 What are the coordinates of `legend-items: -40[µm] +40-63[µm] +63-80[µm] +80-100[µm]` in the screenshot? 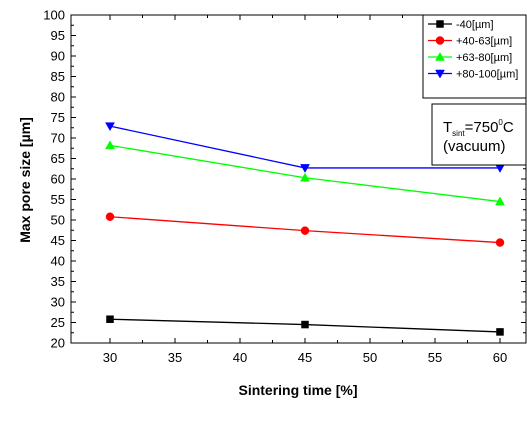 It's located at (473, 50).